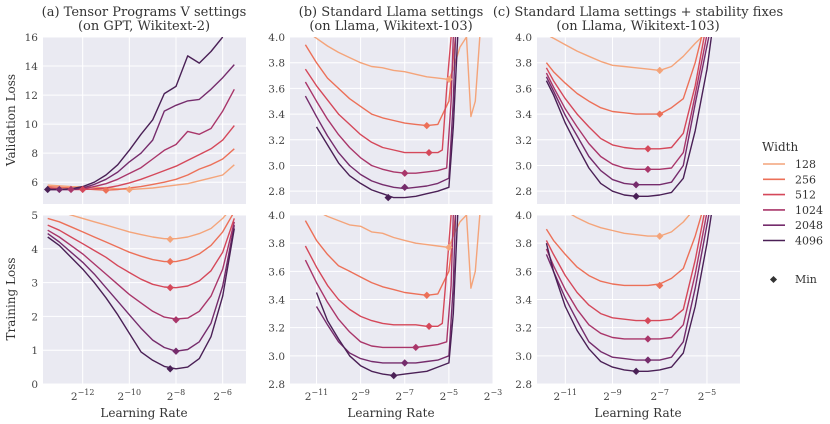 The width and height of the screenshot is (830, 424). I want to click on x-tick-label: 2−3, so click(493, 395).